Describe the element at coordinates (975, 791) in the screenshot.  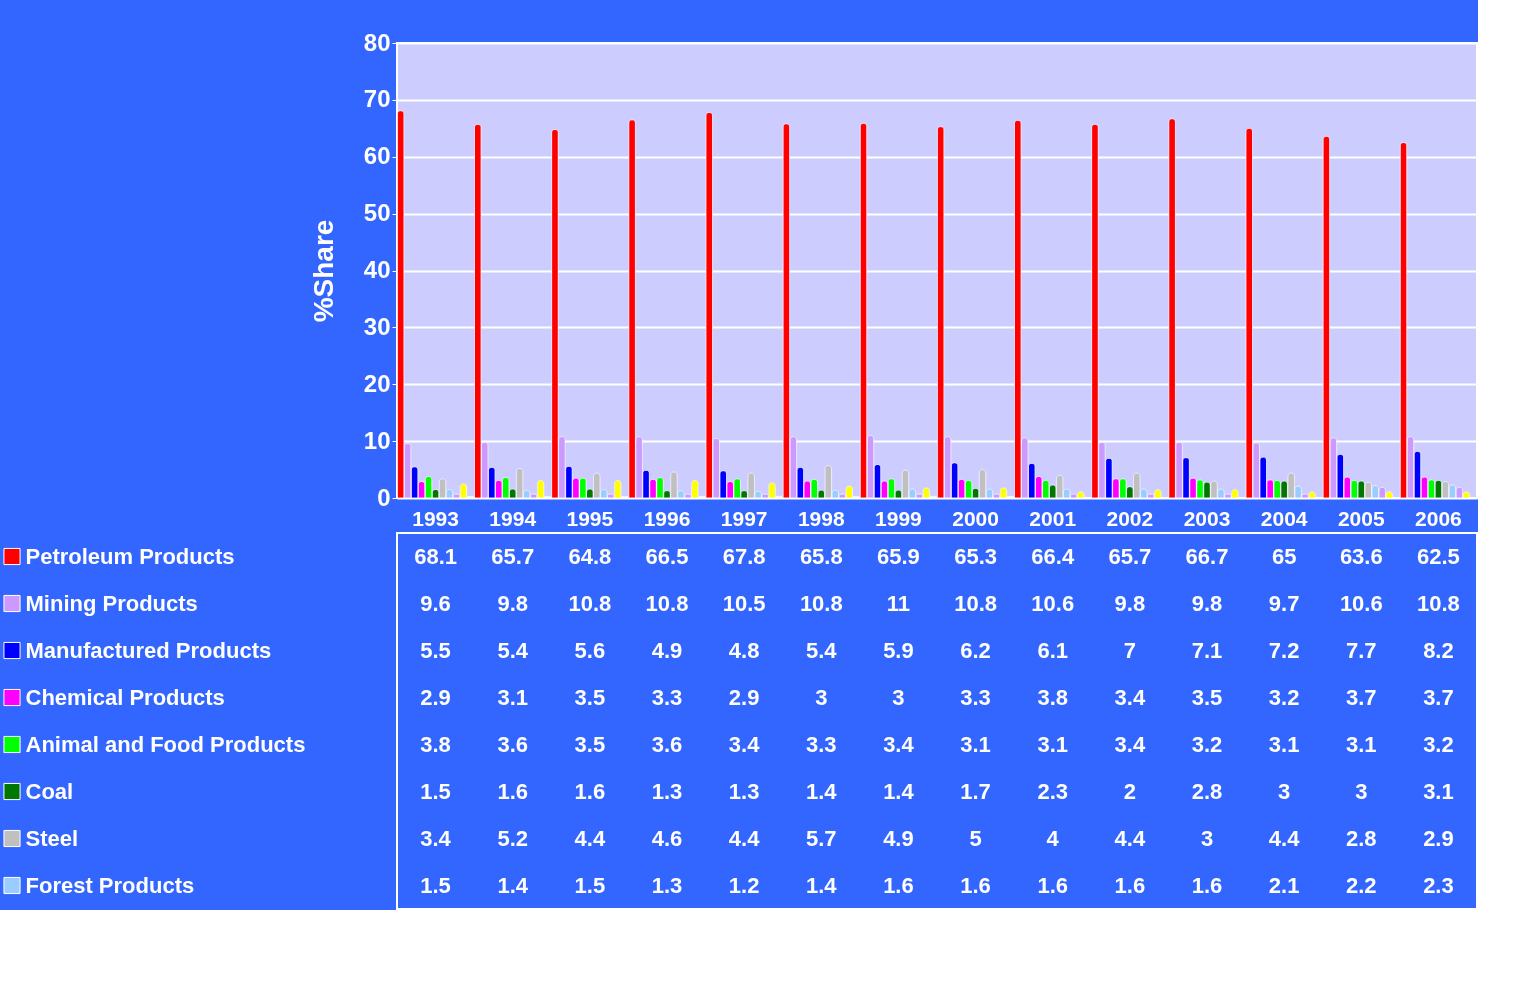
I see `data-label: 1.7` at that location.